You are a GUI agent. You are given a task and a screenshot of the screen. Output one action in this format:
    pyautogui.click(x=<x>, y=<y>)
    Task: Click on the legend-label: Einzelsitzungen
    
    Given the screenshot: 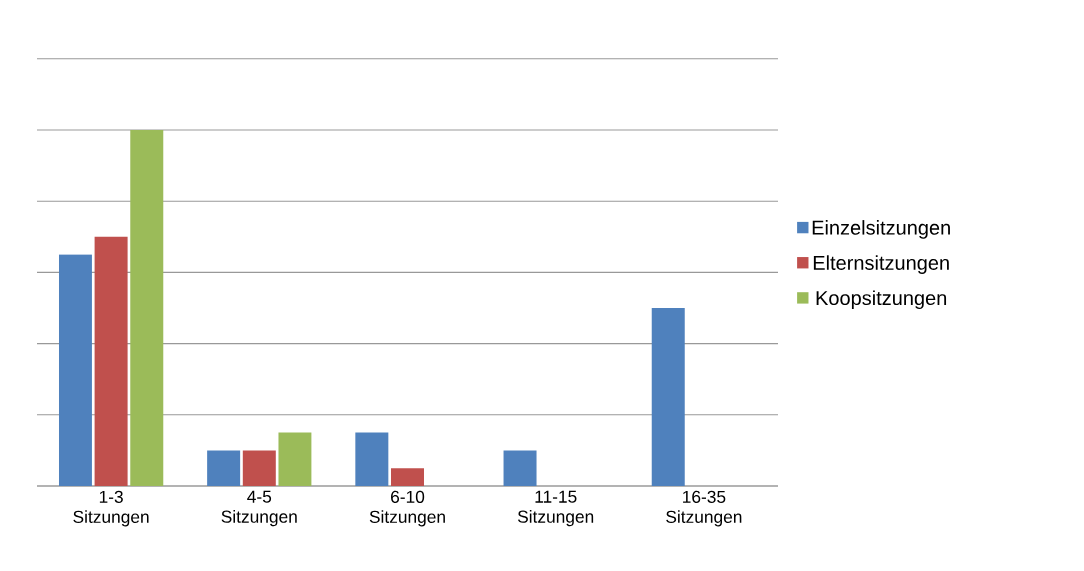 What is the action you would take?
    pyautogui.click(x=881, y=229)
    